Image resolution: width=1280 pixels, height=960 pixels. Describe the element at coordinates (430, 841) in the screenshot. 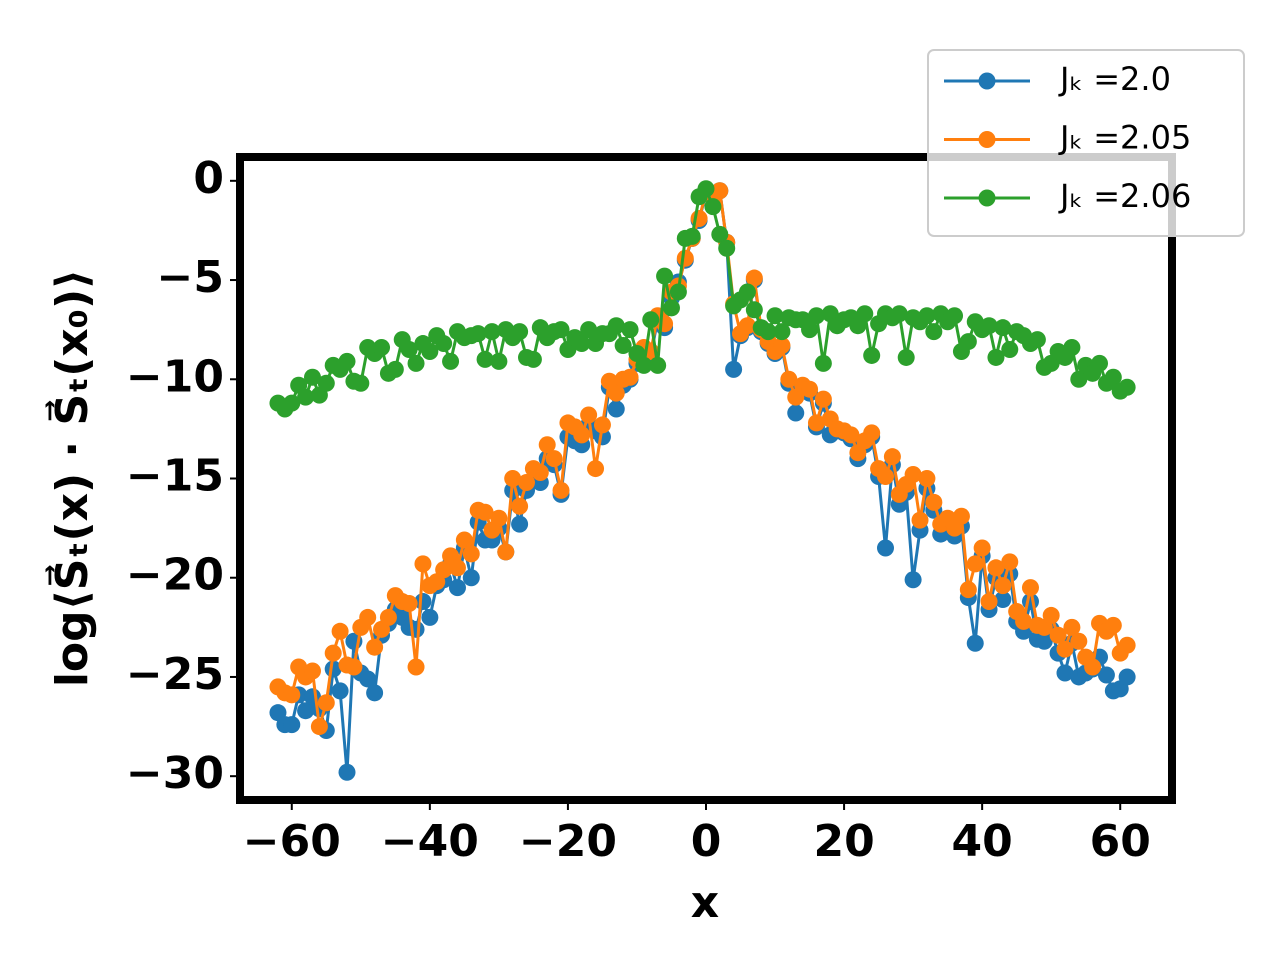

I see `x-tick-label: −40` at that location.